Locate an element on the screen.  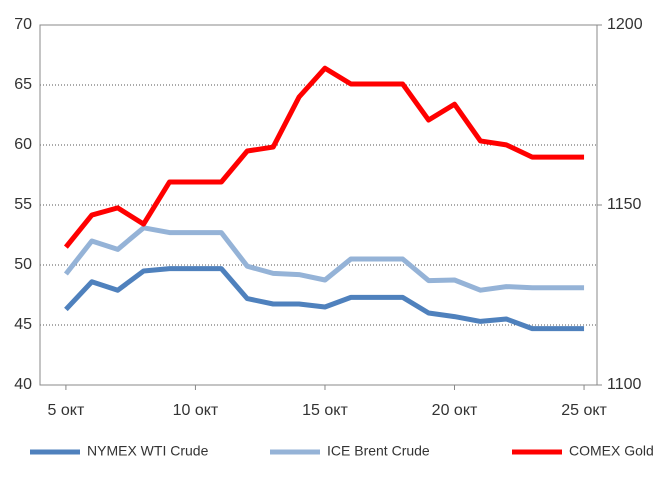
x-tick-label: 15 окт is located at coordinates (325, 410).